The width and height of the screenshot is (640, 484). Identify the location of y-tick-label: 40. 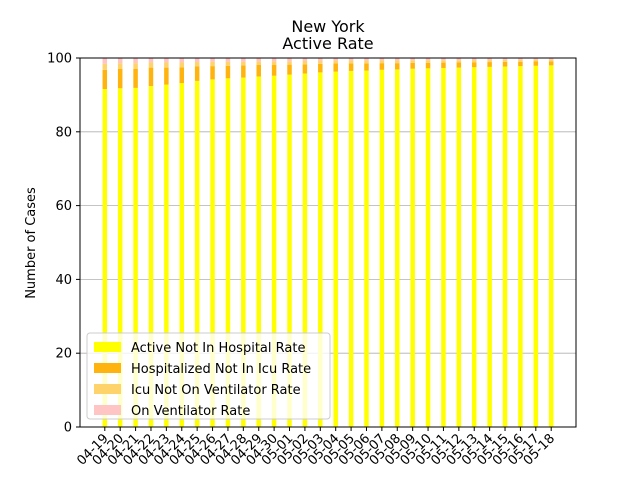
(63, 280).